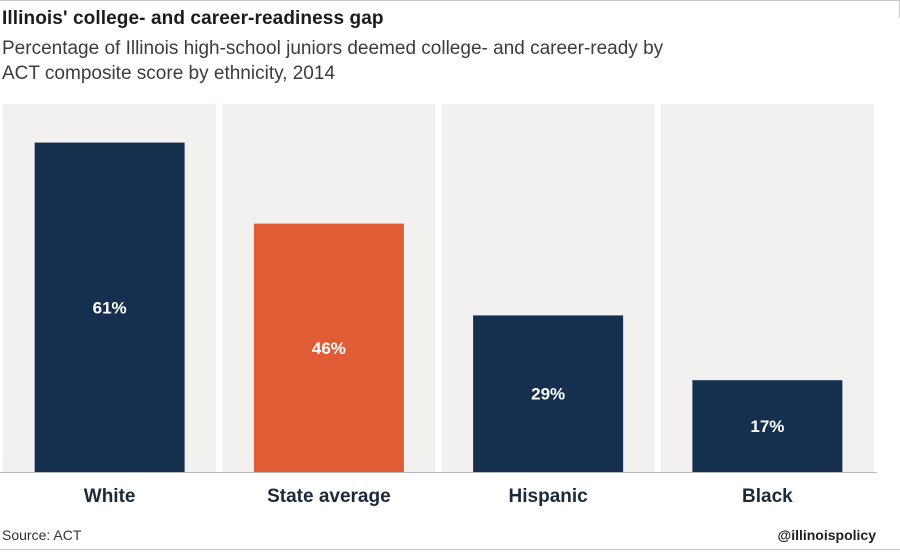 The image size is (900, 552). Describe the element at coordinates (826, 535) in the screenshot. I see `social-handle: @illinoispolicy` at that location.